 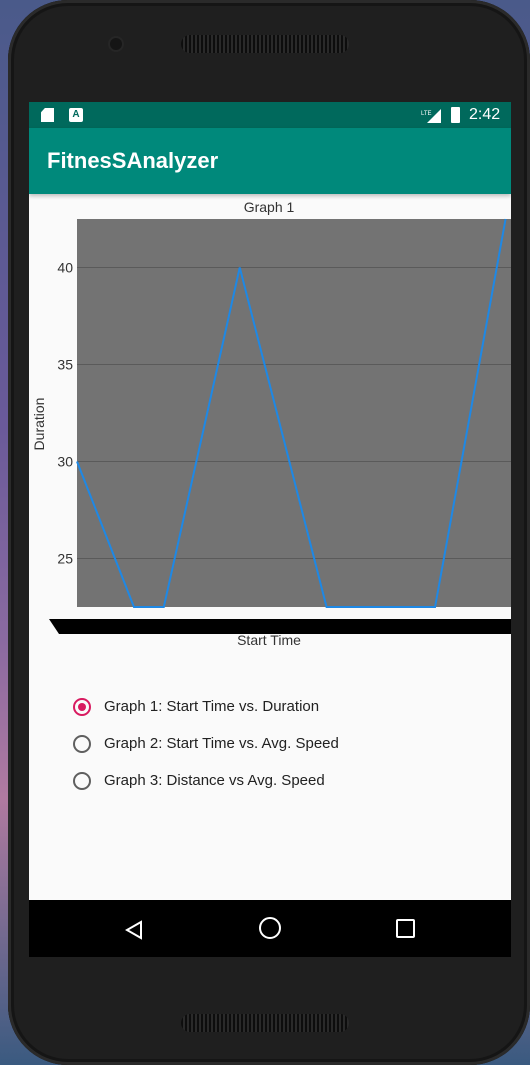 What do you see at coordinates (265, 44) in the screenshot?
I see `top-speaker` at bounding box center [265, 44].